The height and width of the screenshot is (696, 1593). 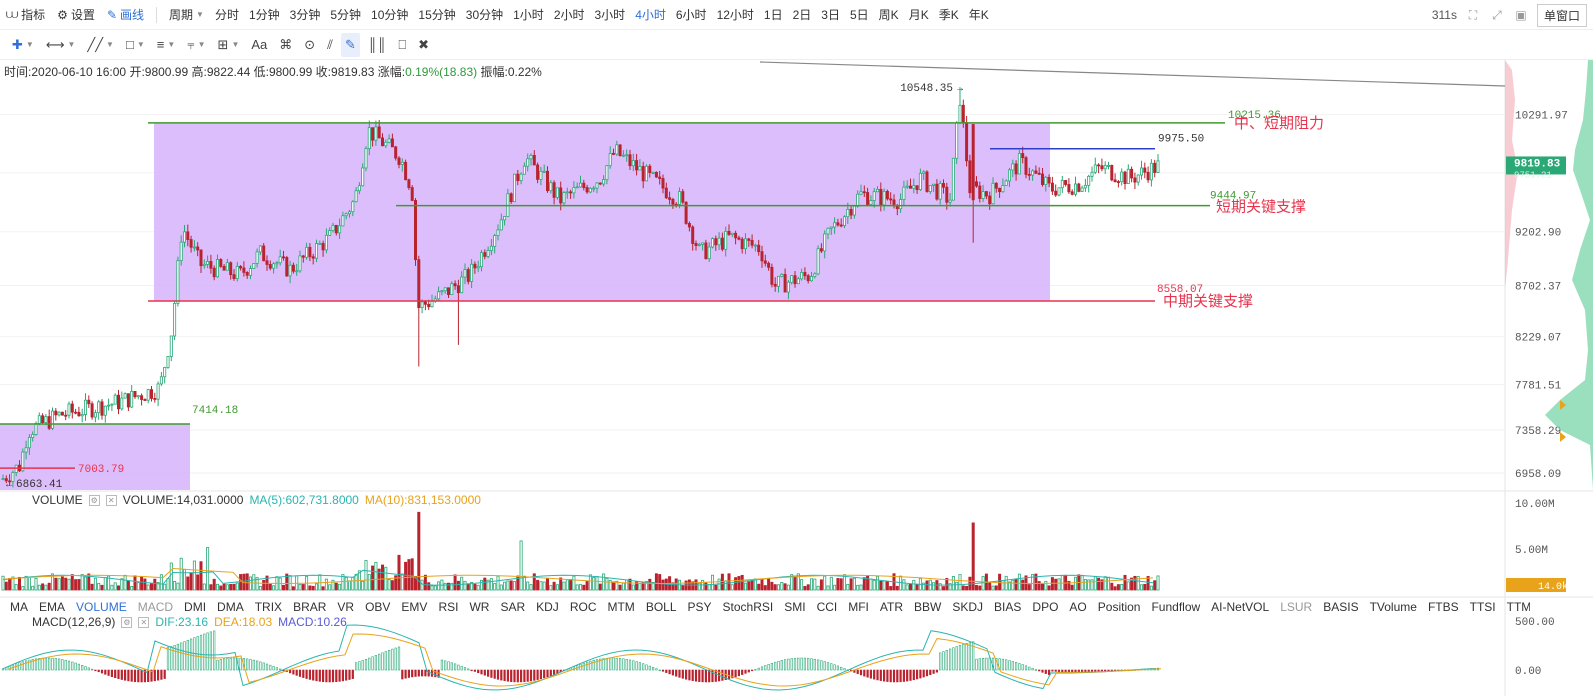 I want to click on period-item: 分时, so click(x=226, y=15).